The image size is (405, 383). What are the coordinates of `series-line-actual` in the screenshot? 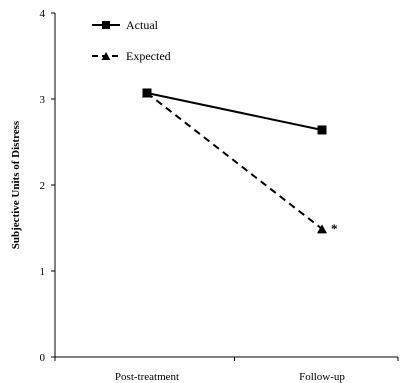 It's located at (234, 111).